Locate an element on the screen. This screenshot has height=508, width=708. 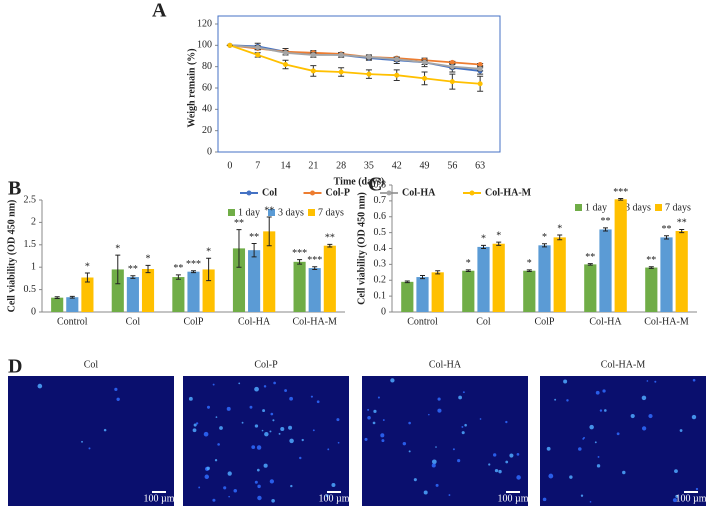
x-tick-label: 0 is located at coordinates (229, 165).